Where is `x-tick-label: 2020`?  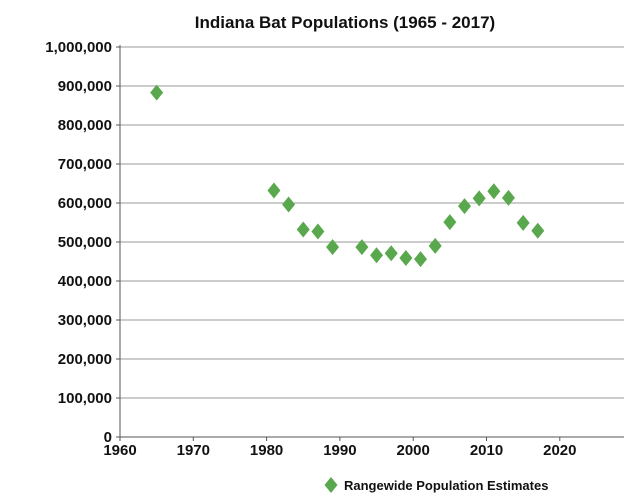
x-tick-label: 2020 is located at coordinates (559, 450).